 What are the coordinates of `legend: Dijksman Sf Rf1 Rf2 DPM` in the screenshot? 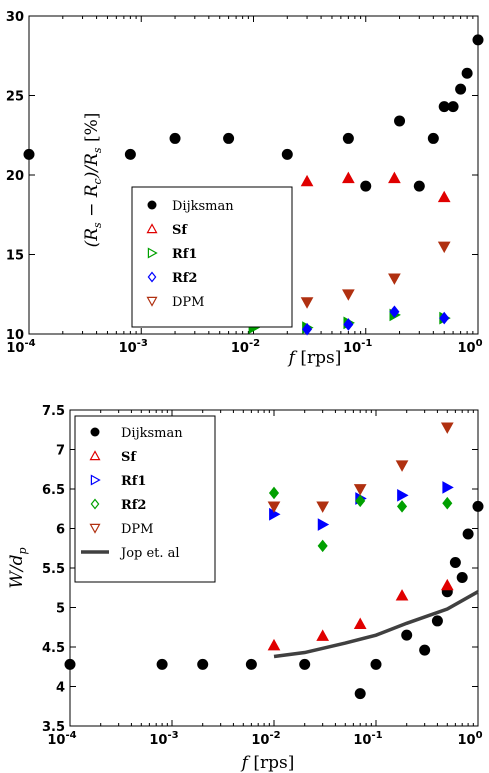 It's located at (212, 257).